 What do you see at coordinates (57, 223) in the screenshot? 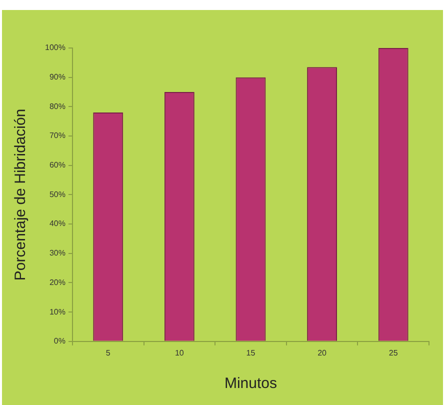
I see `y-tick-label: 40%` at bounding box center [57, 223].